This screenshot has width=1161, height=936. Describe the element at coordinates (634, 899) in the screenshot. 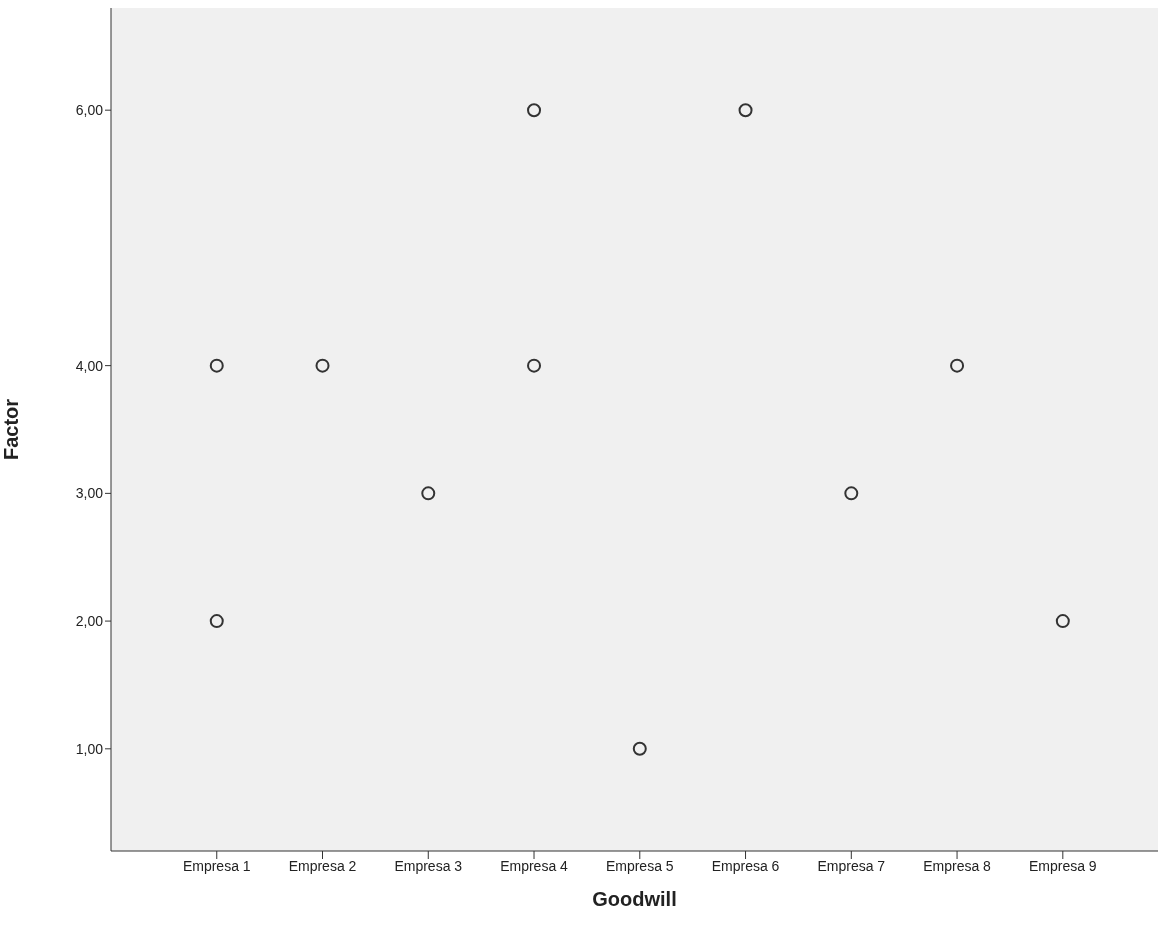

I see `x-axis-title: Goodwill` at that location.